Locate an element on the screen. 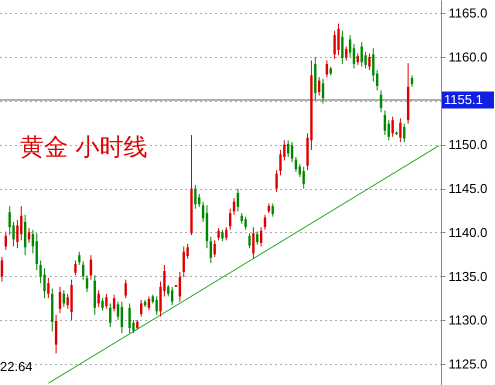 This screenshot has height=385, width=495. y-tick-label: 1135.0 is located at coordinates (468, 276).